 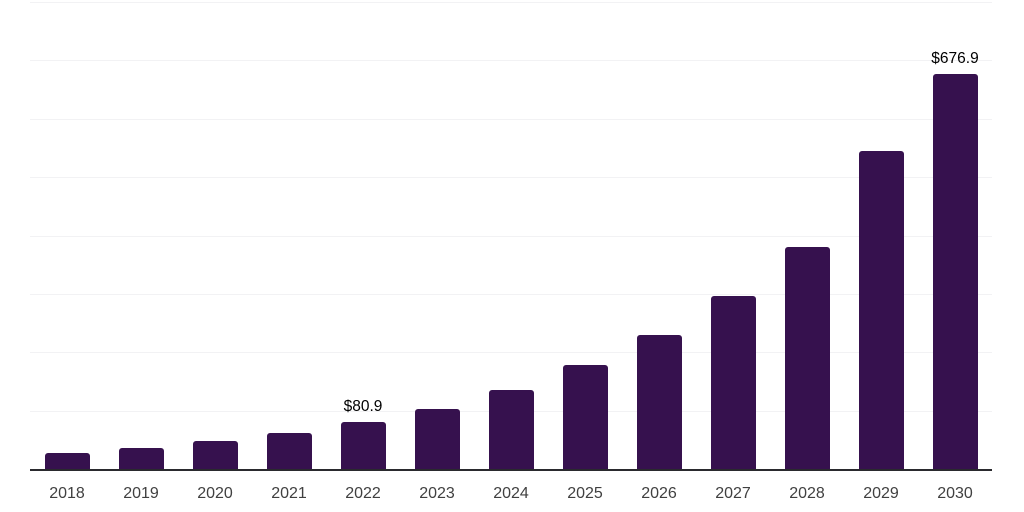 What do you see at coordinates (363, 445) in the screenshot?
I see `bar-2022` at bounding box center [363, 445].